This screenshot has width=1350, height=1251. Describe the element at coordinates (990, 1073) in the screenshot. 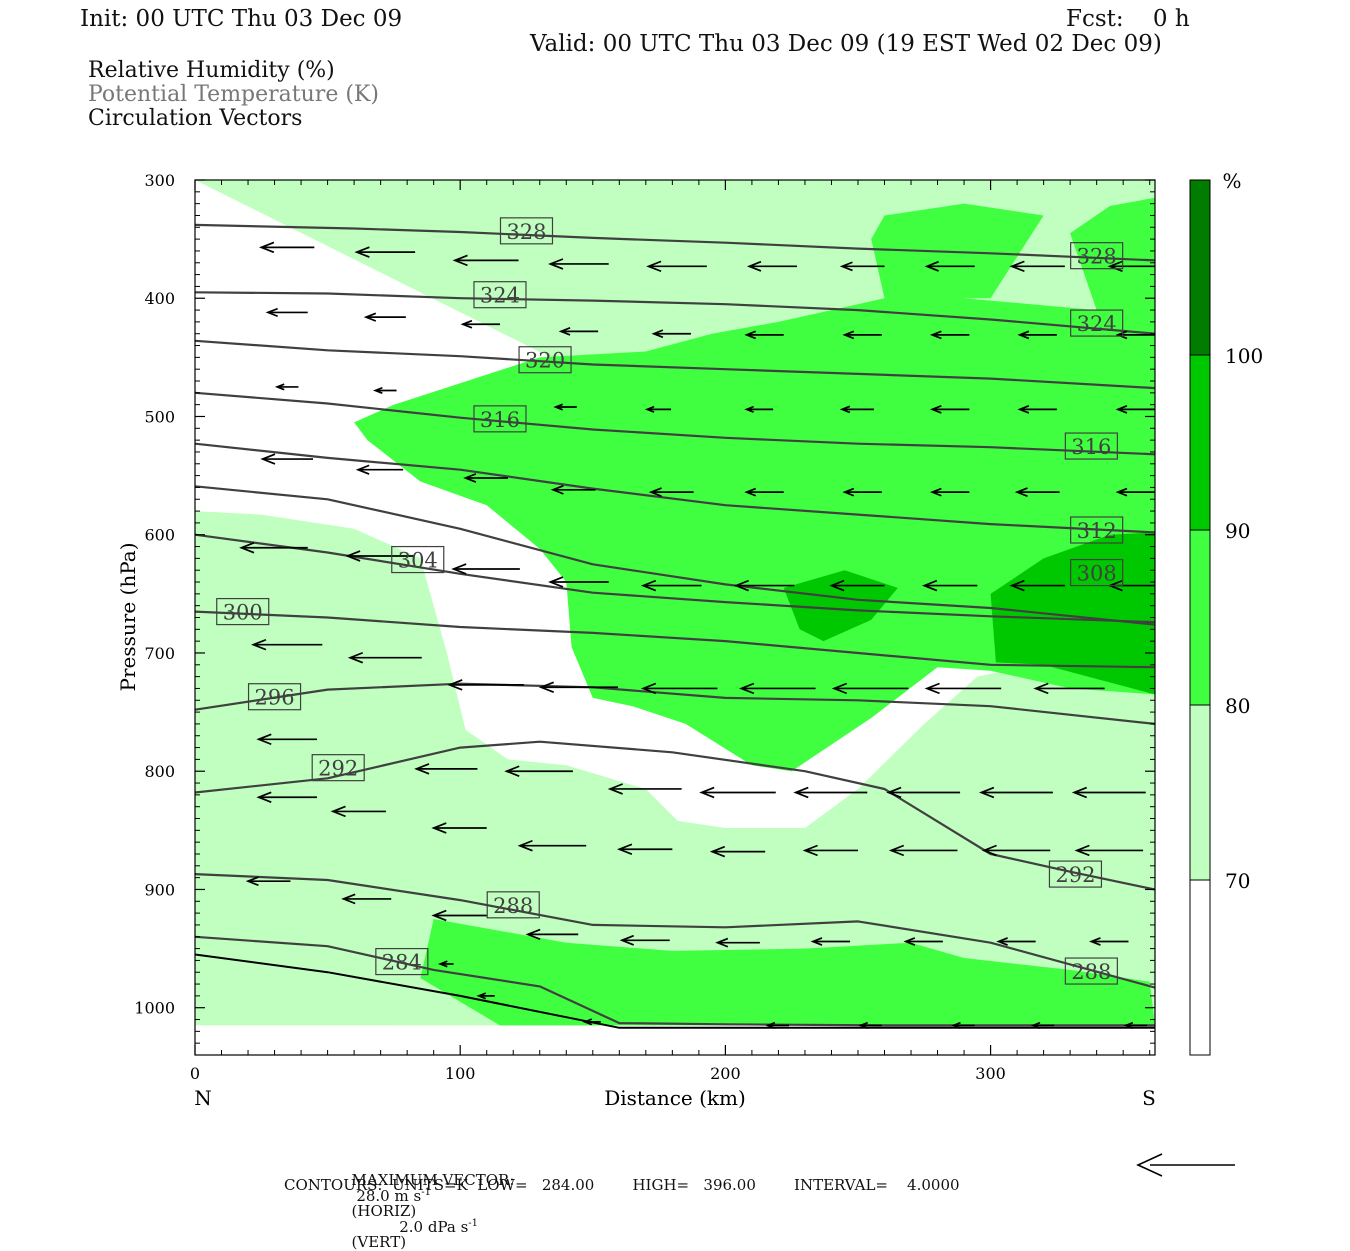

I see `x-tick-label: 300` at that location.